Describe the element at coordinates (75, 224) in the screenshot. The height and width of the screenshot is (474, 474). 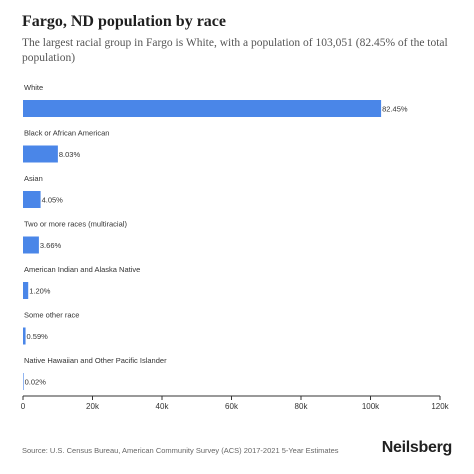
I see `category-label: Two or more races (multiracial)` at that location.